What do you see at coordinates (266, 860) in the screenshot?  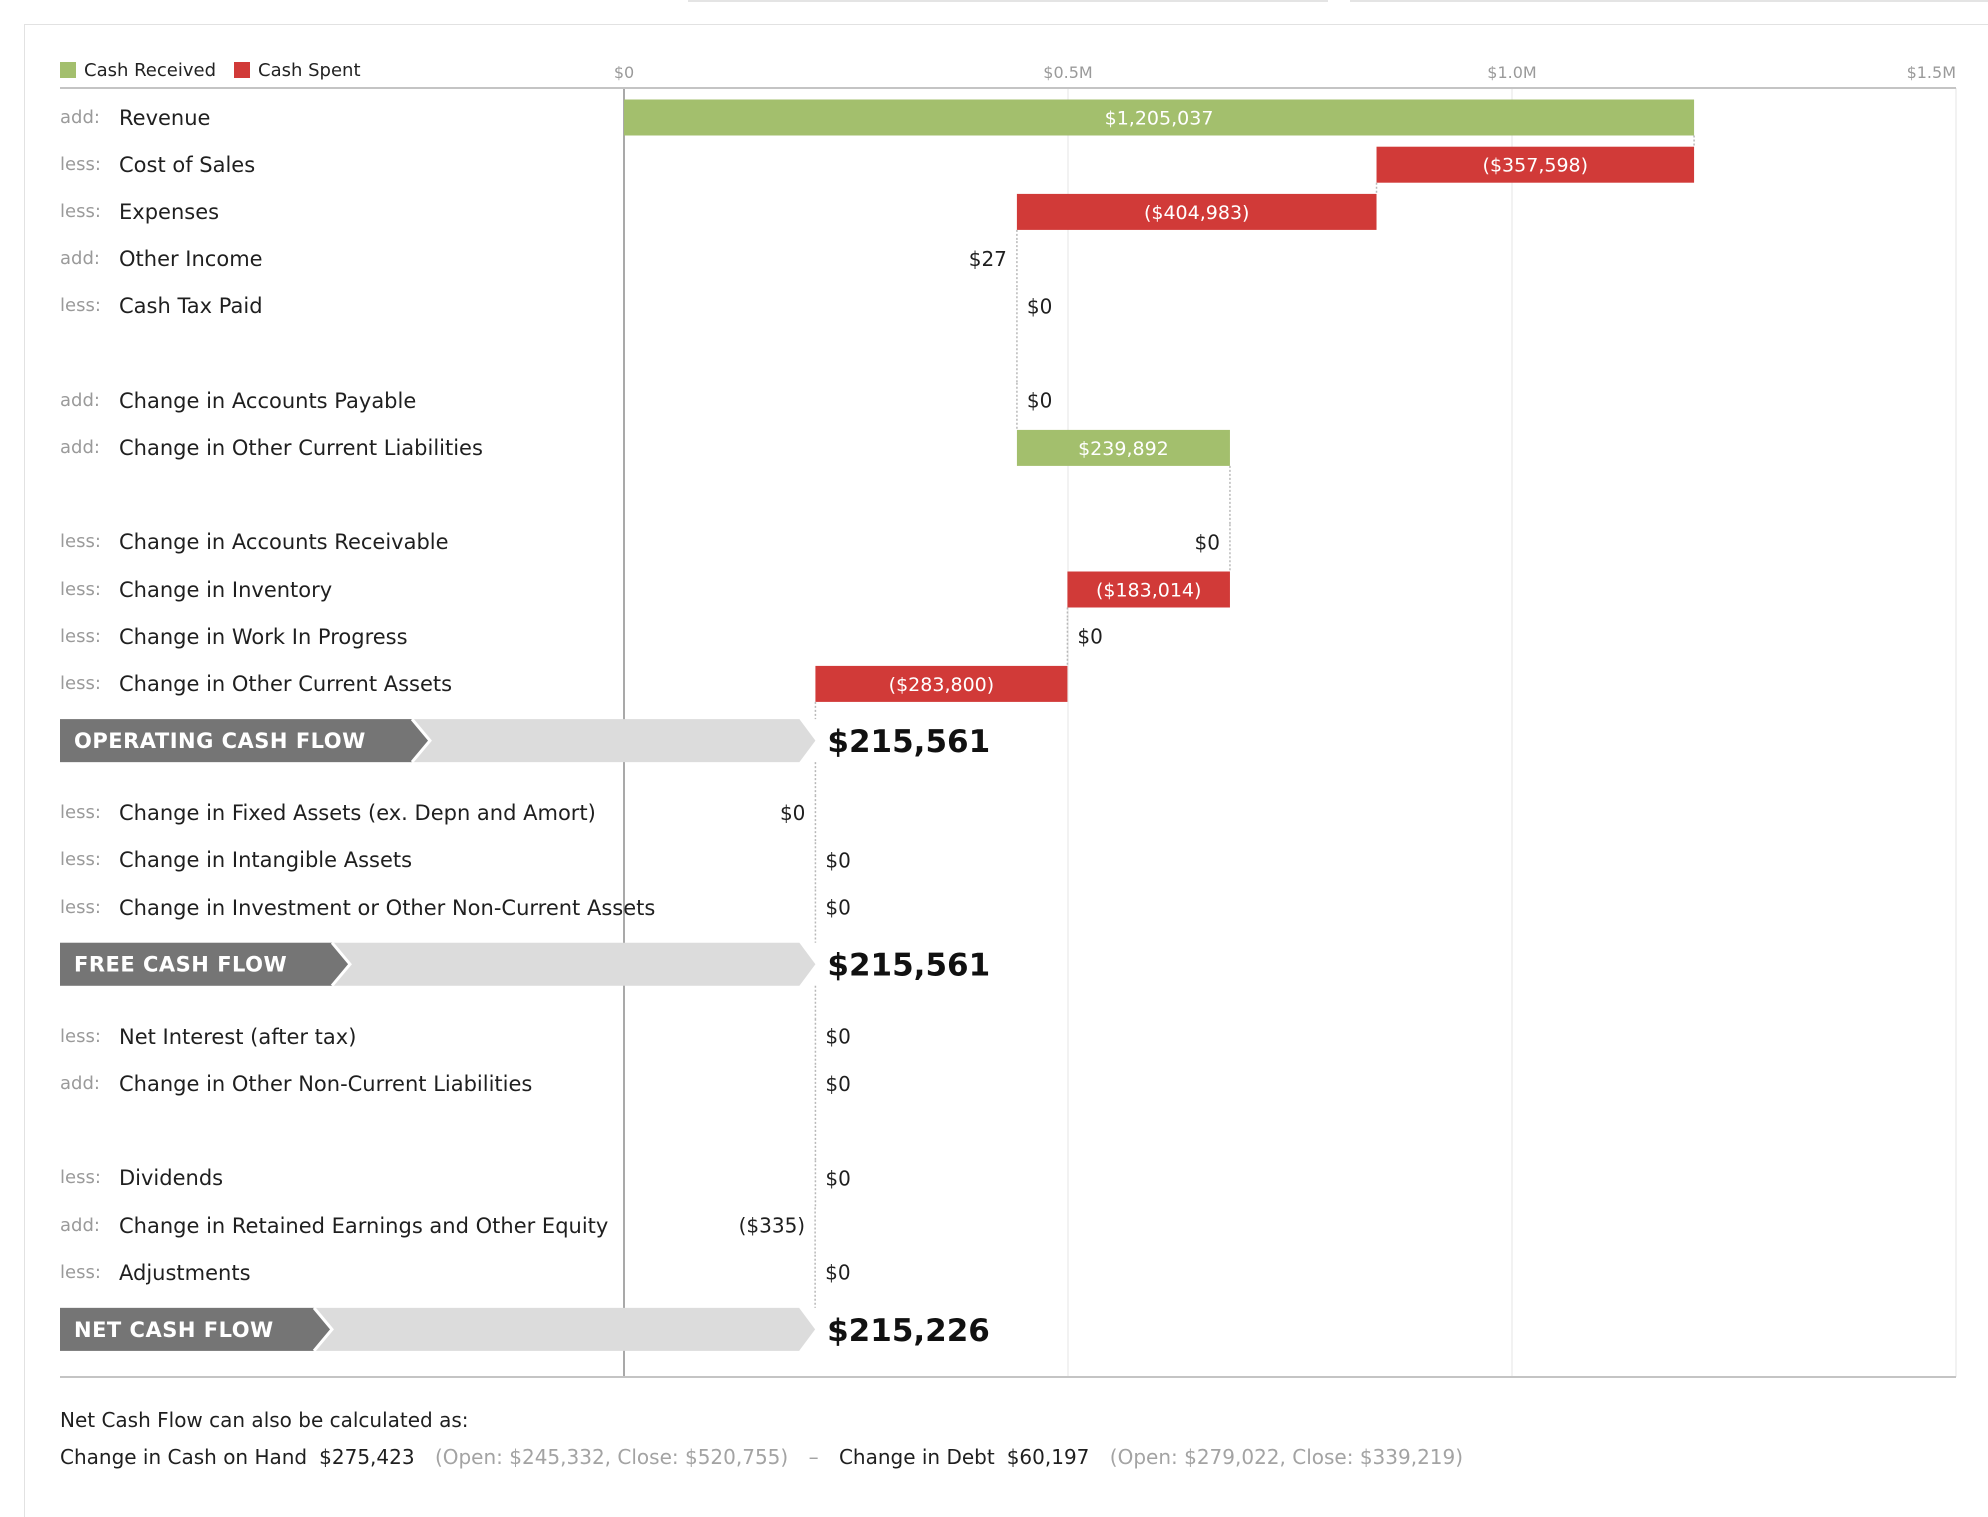 I see `row-name-label: Change in Intangible Assets` at bounding box center [266, 860].